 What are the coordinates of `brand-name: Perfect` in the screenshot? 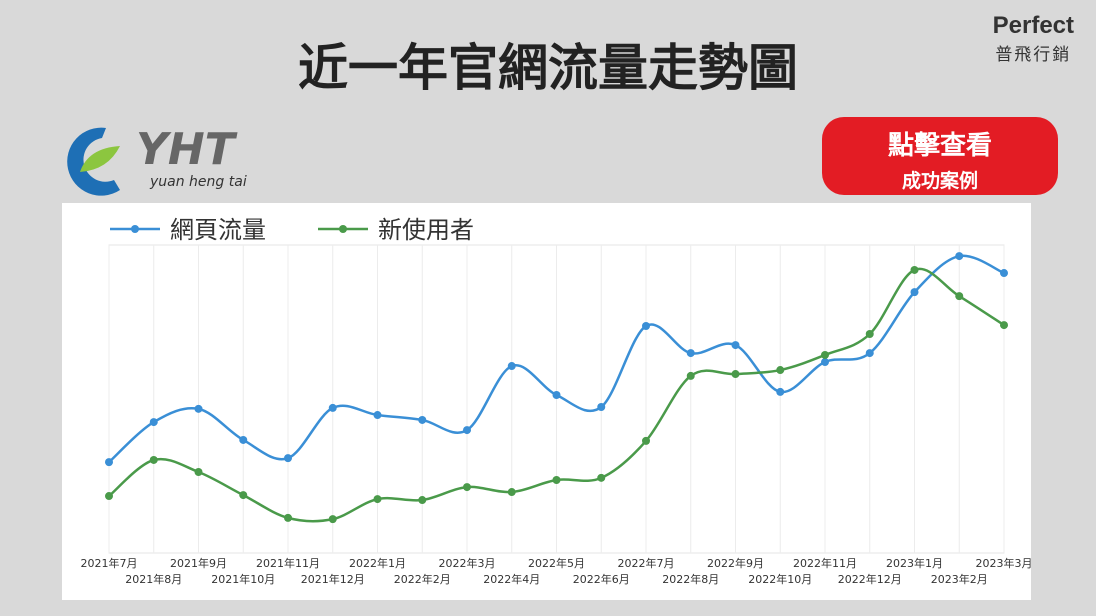 It's located at (1033, 25).